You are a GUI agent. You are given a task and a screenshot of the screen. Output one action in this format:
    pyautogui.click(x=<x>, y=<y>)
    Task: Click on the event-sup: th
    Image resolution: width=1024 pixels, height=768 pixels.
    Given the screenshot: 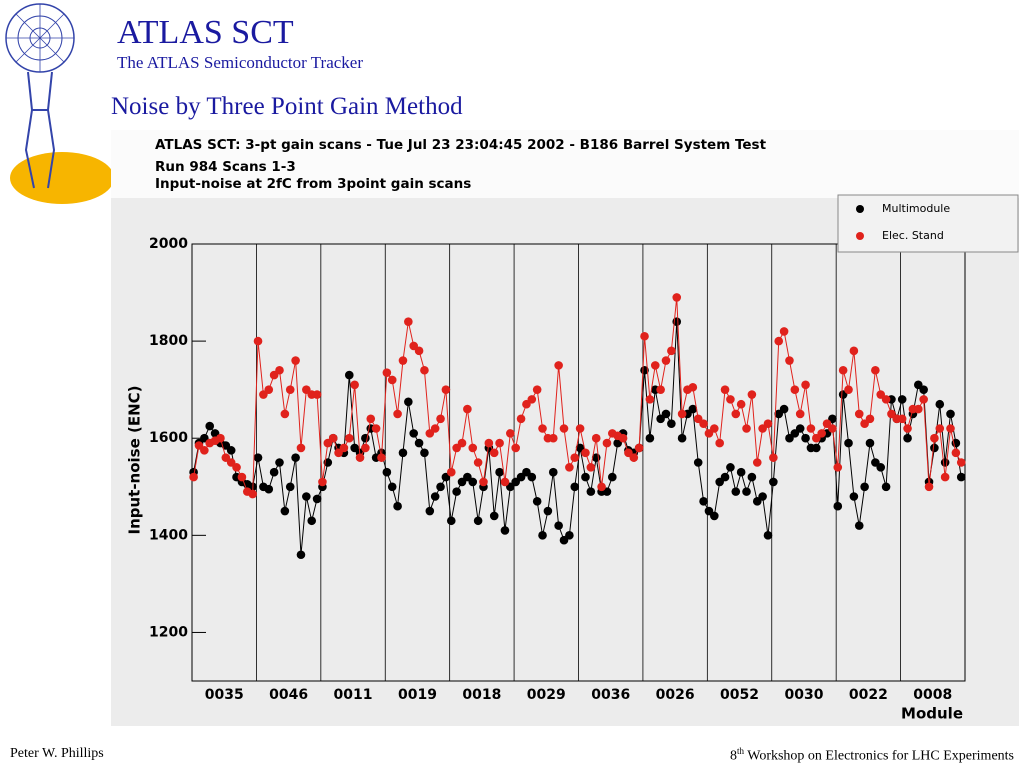 What is the action you would take?
    pyautogui.click(x=740, y=751)
    